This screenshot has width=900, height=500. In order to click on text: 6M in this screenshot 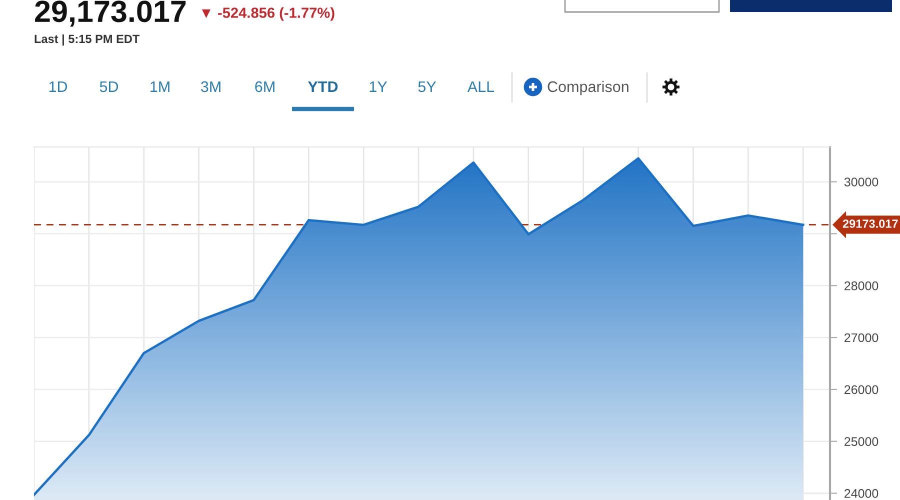, I will do `click(264, 86)`.